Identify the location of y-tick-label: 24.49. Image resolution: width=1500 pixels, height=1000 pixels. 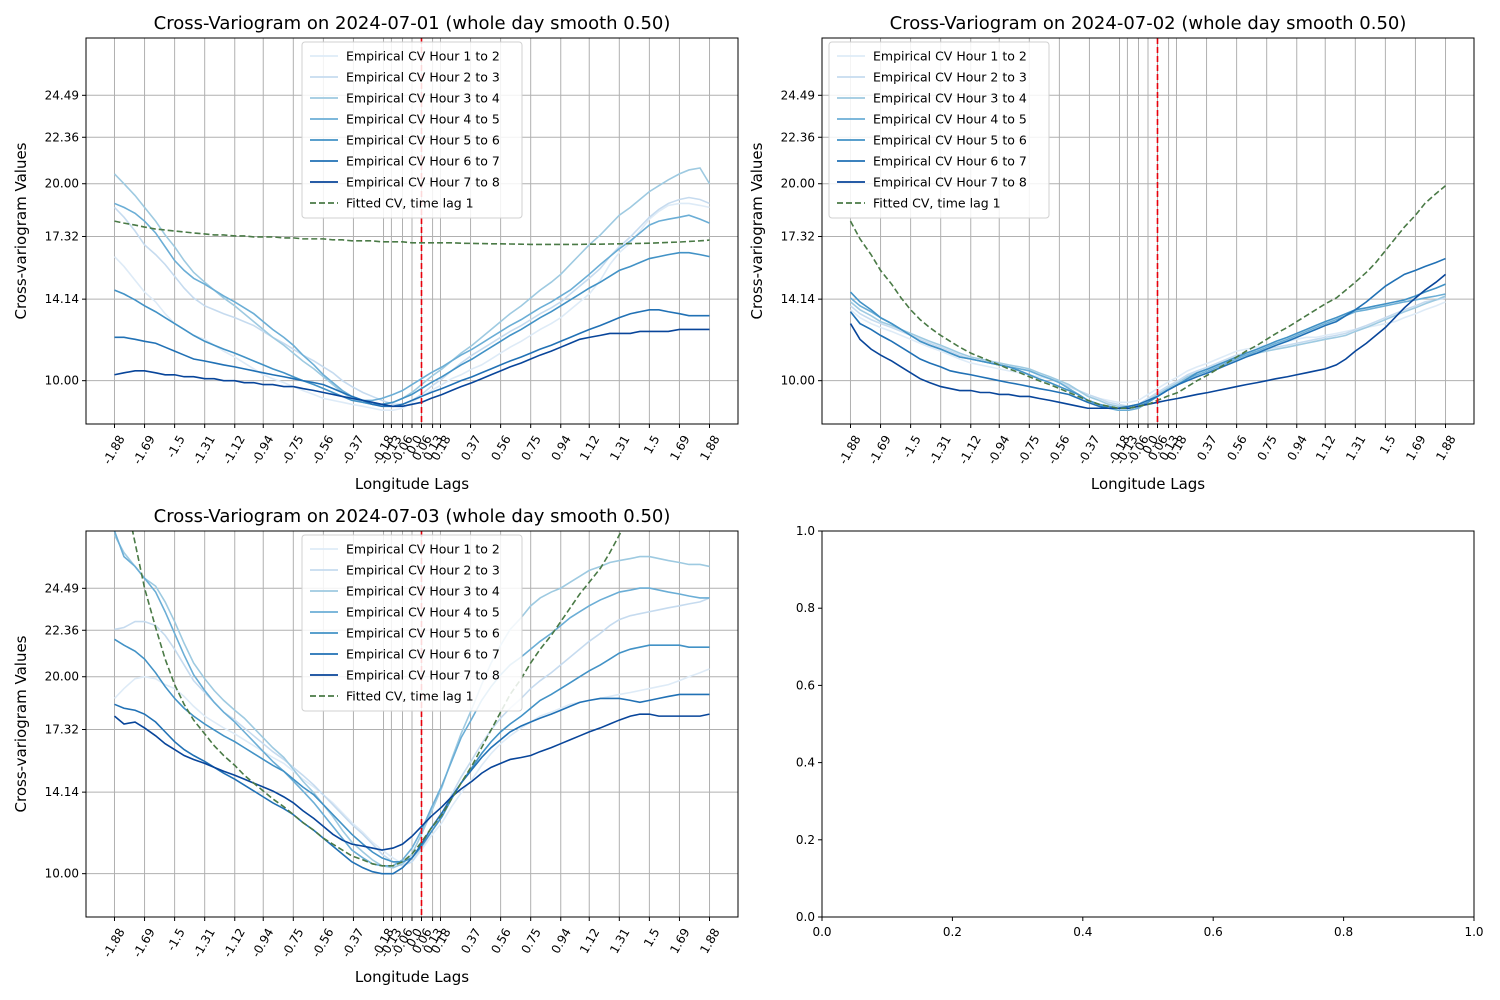
(62, 588).